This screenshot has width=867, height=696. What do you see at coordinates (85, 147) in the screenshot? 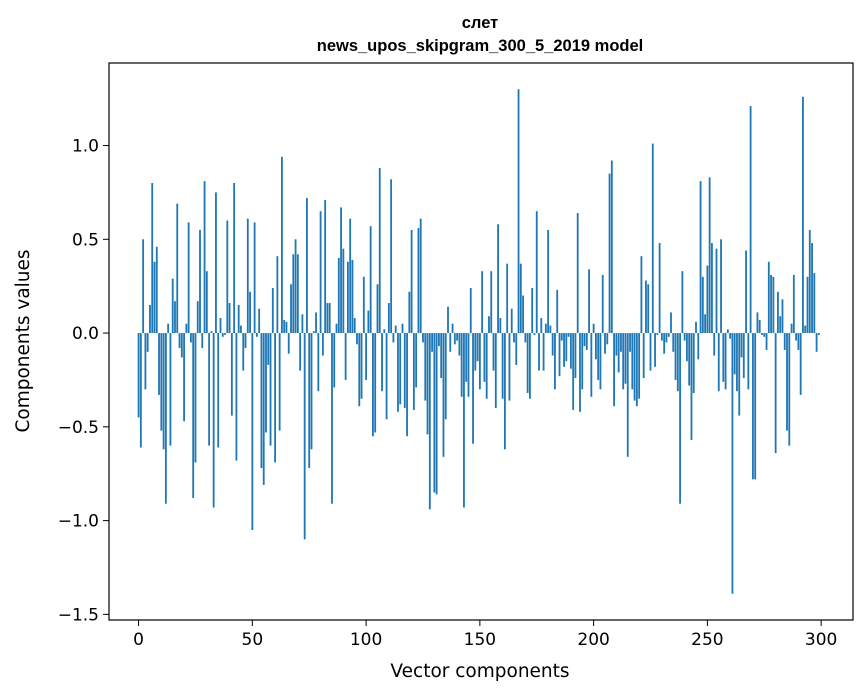
I see `y-tick-label: 1.0` at bounding box center [85, 147].